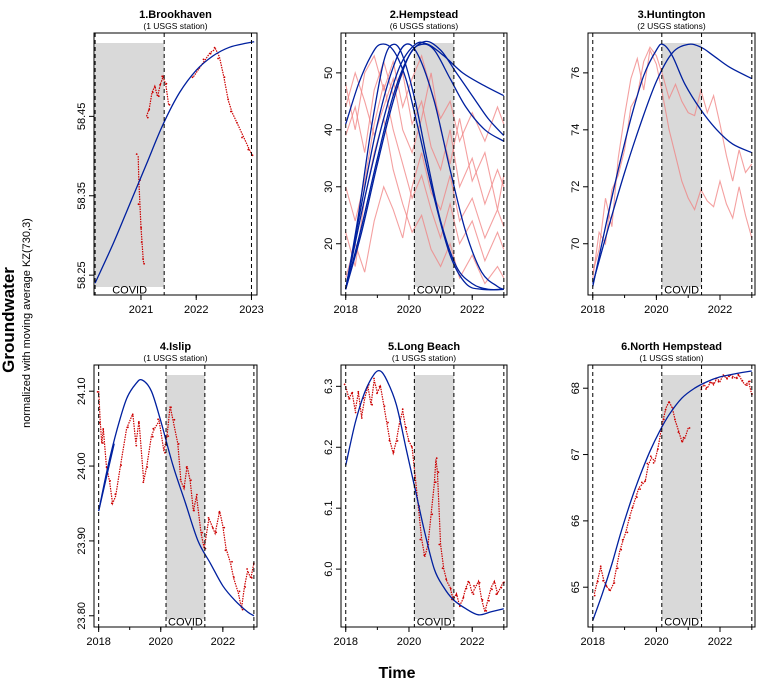 This screenshot has height=684, width=769. What do you see at coordinates (424, 15) in the screenshot?
I see `chart-title: 2.Hempstead` at bounding box center [424, 15].